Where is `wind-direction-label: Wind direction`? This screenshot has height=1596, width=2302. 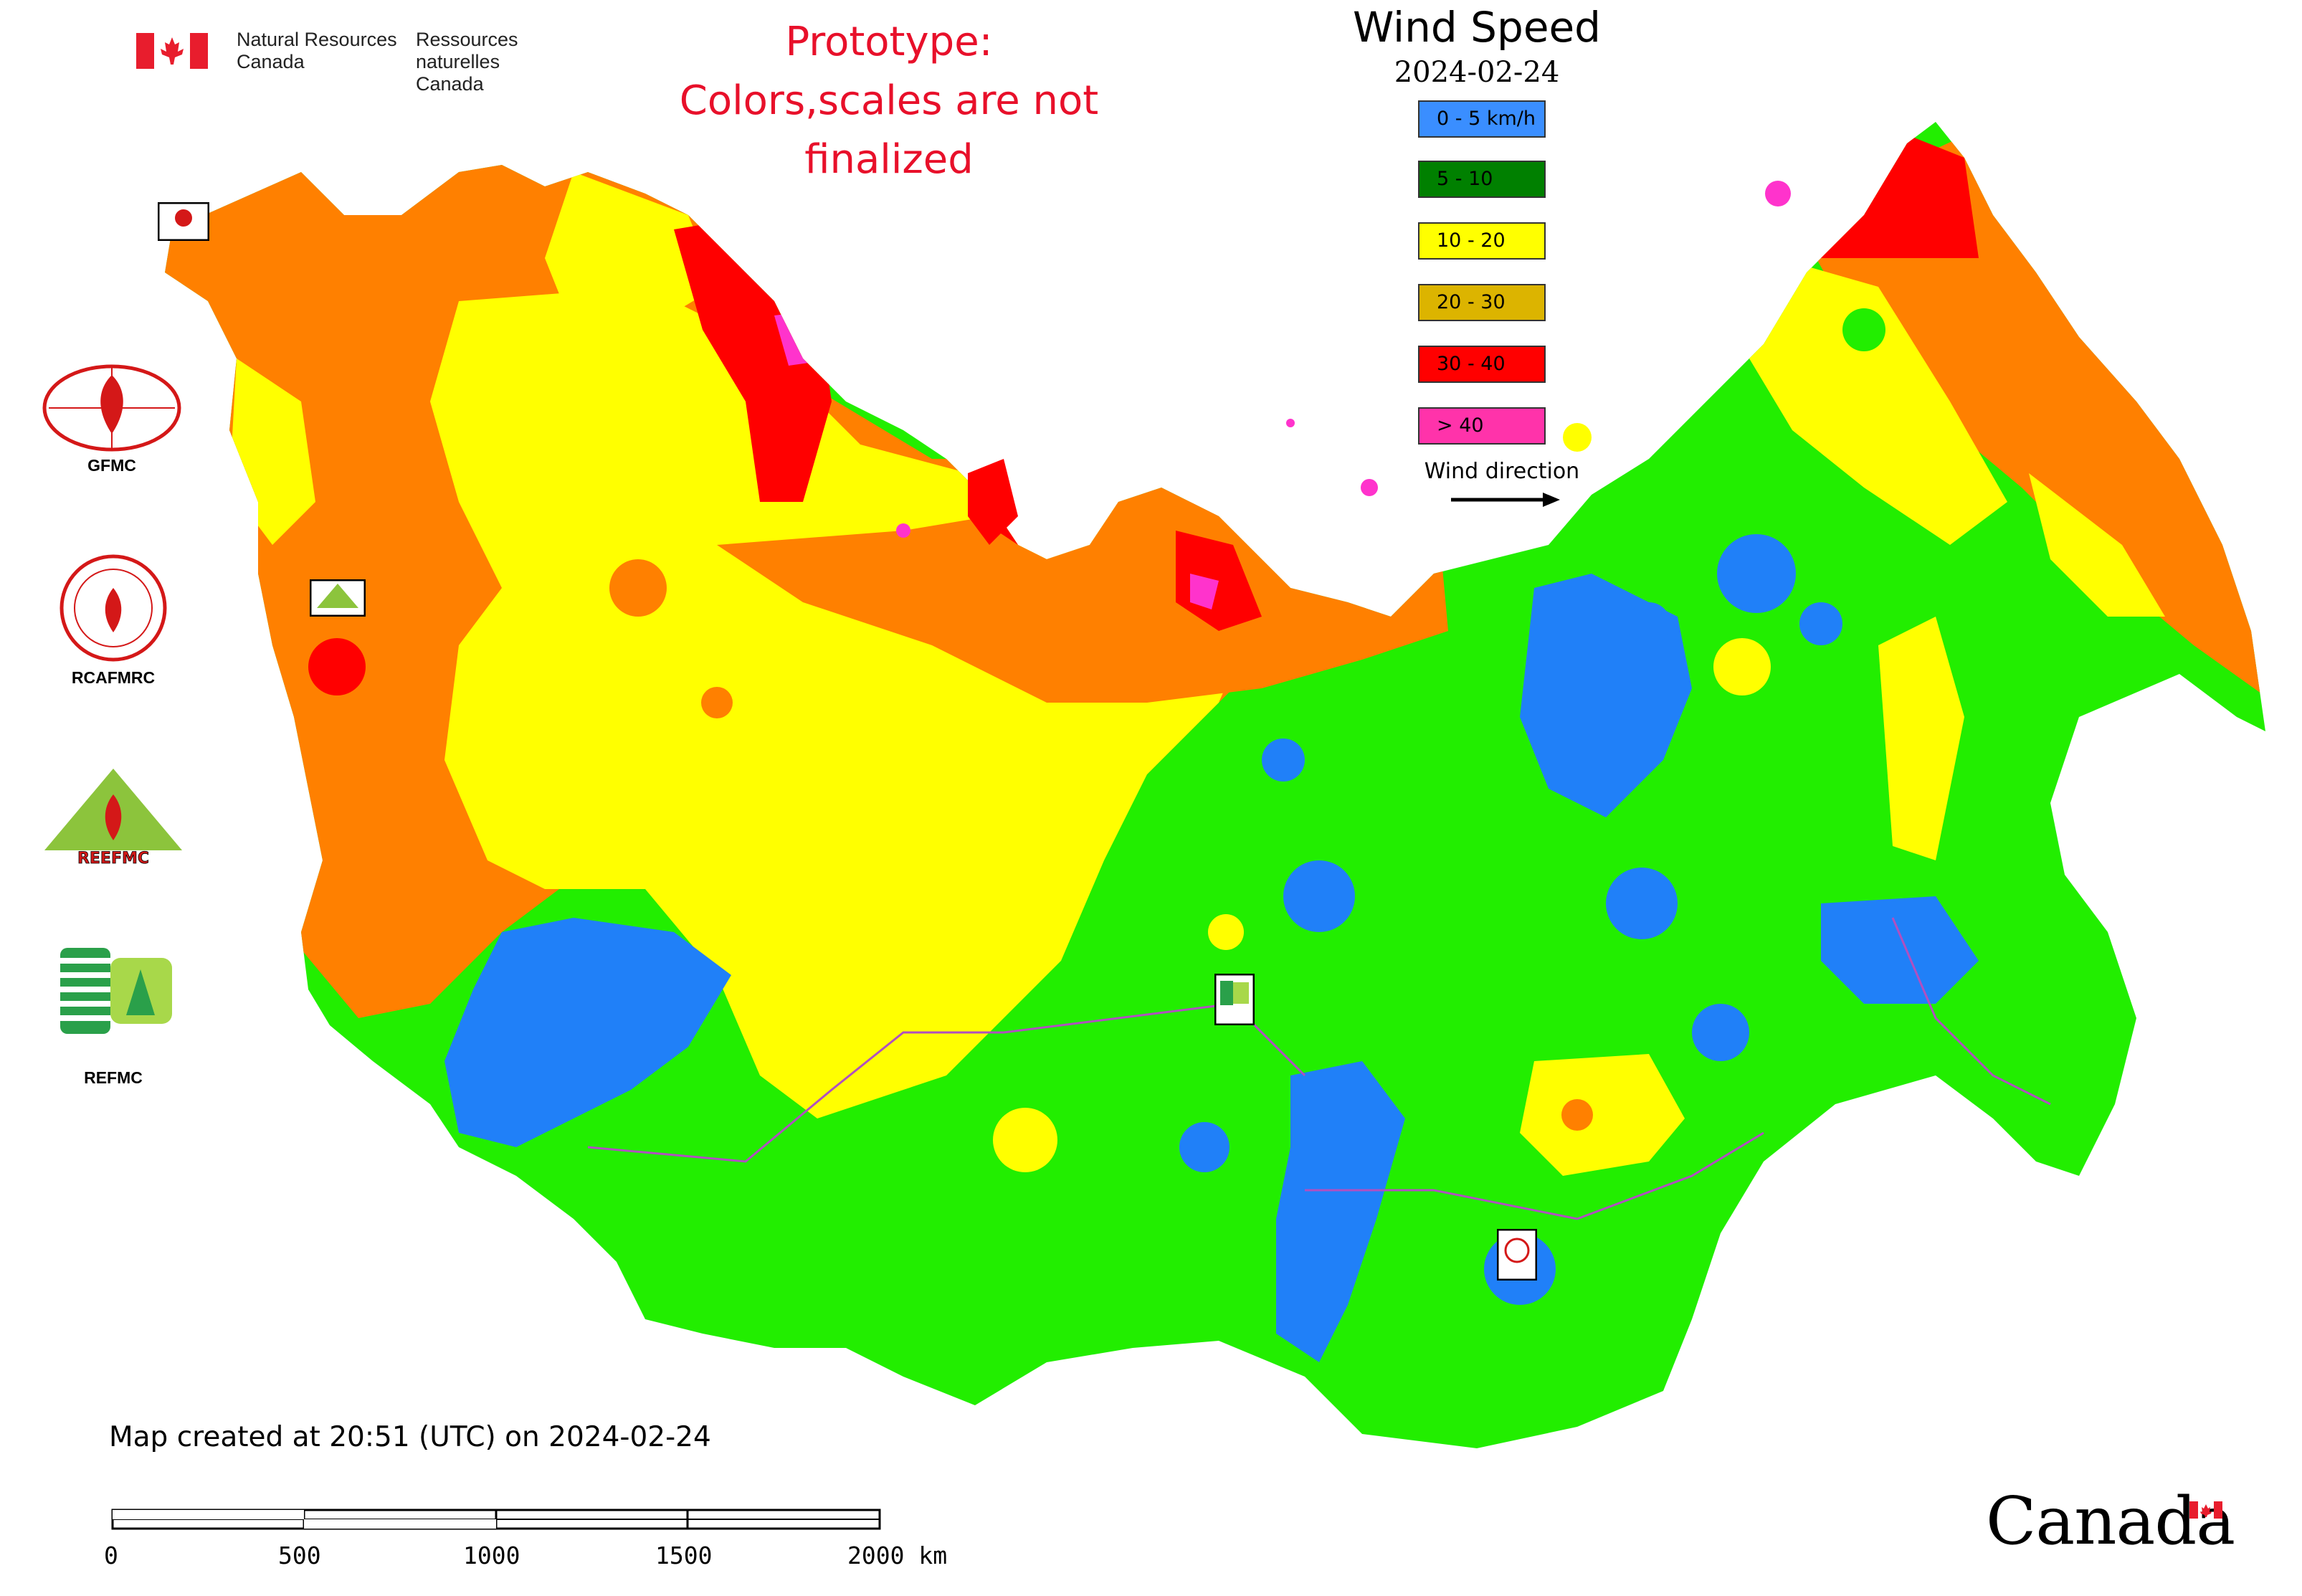
wind-direction-label: Wind direction is located at coordinates (1502, 471).